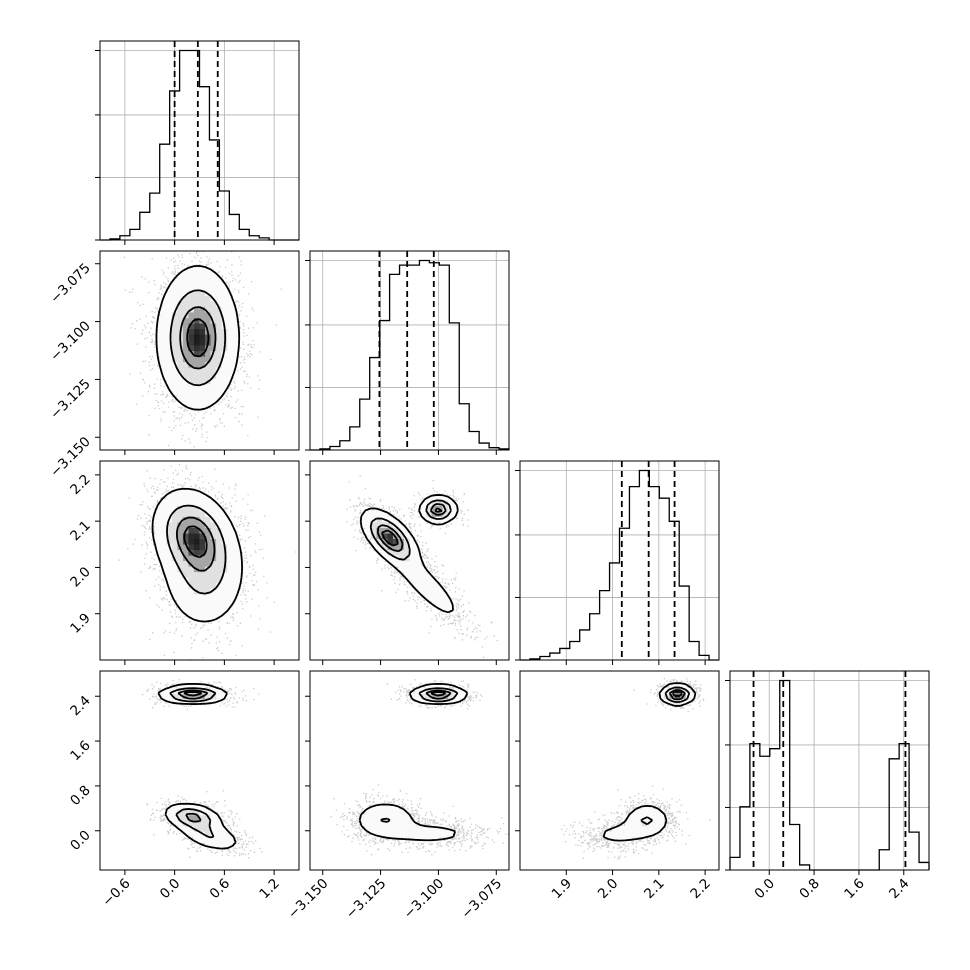 The width and height of the screenshot is (970, 970). What do you see at coordinates (170, 889) in the screenshot?
I see `x-tick-label: 0.0` at bounding box center [170, 889].